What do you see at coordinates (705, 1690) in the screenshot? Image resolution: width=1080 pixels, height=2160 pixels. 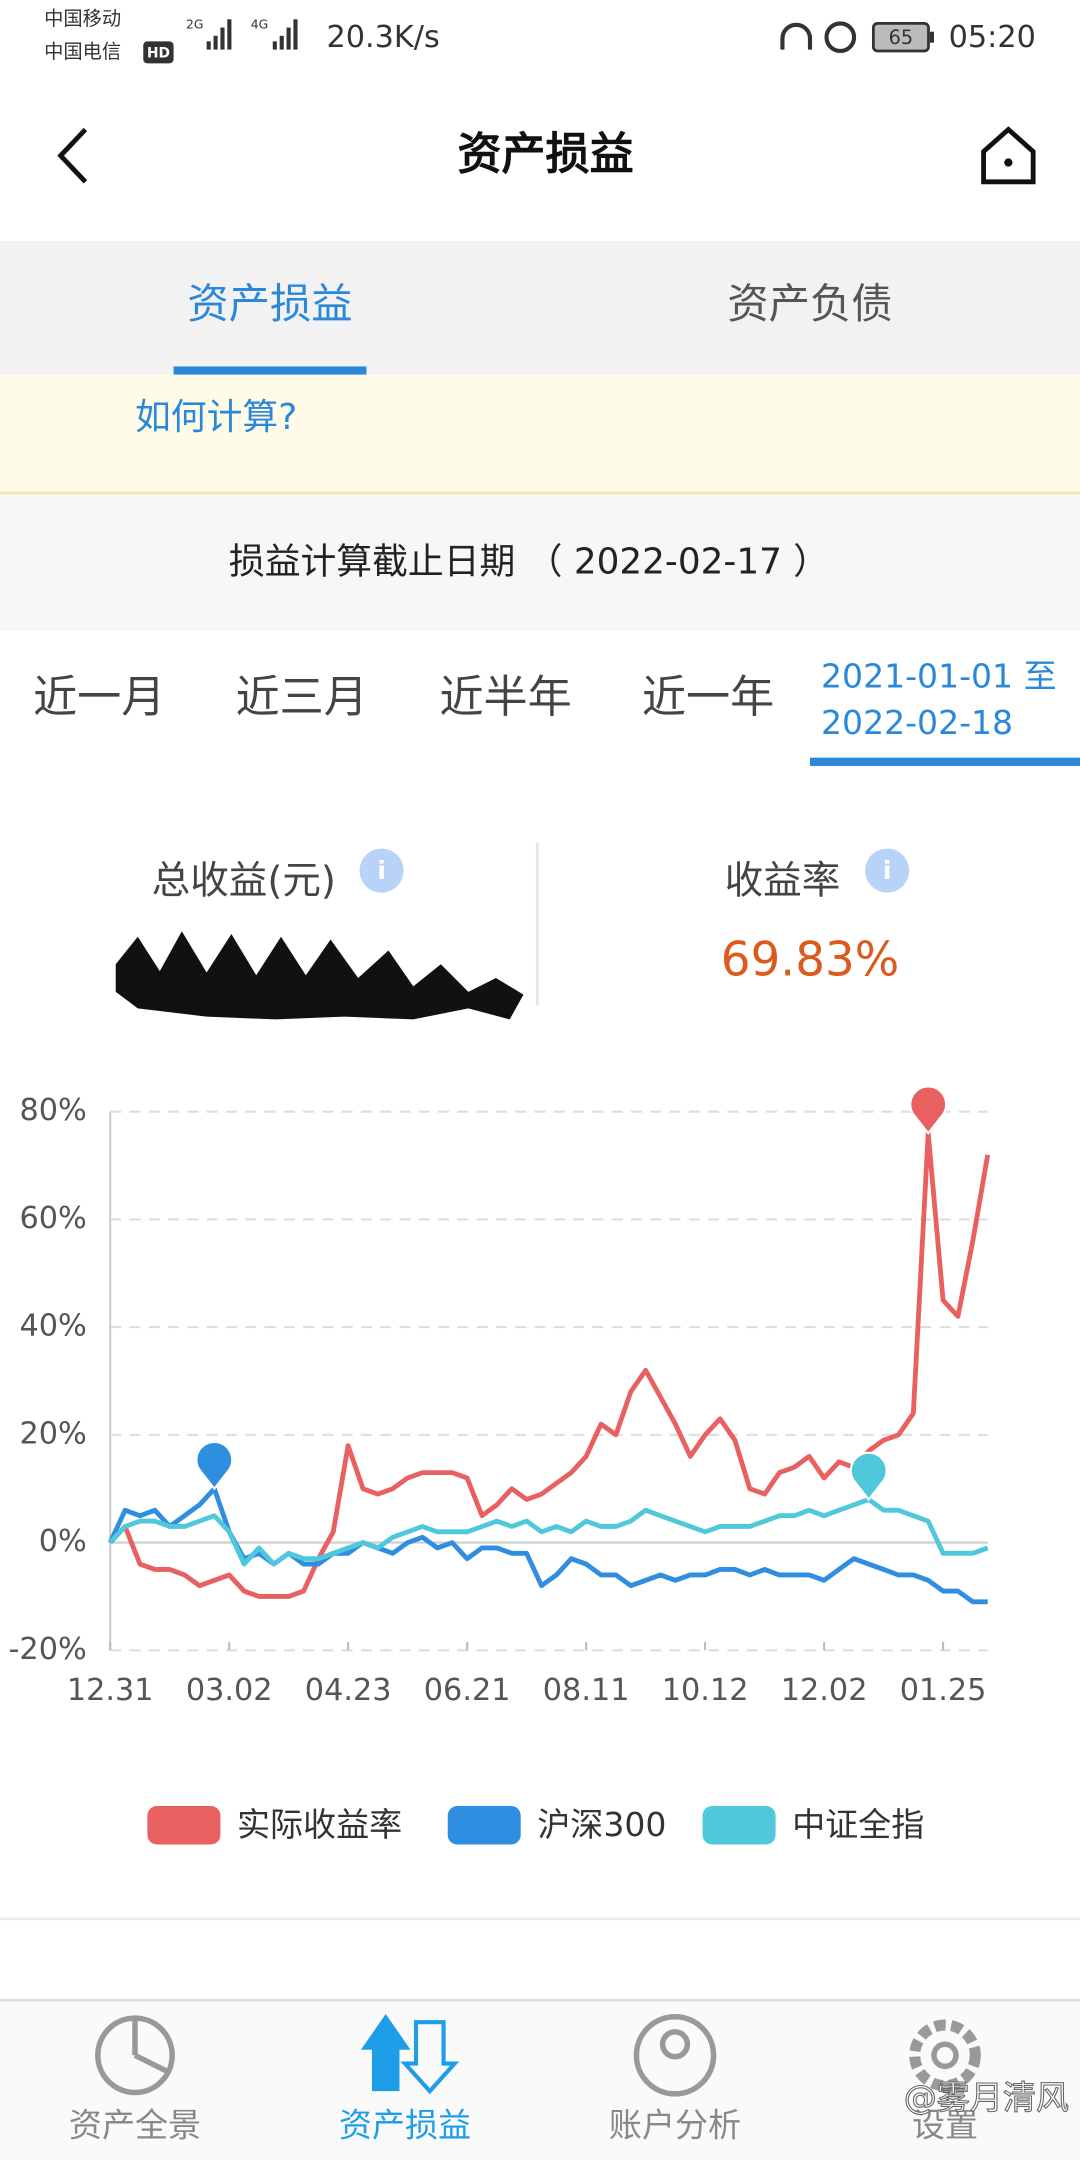 I see `x-tick-label: 10.12` at bounding box center [705, 1690].